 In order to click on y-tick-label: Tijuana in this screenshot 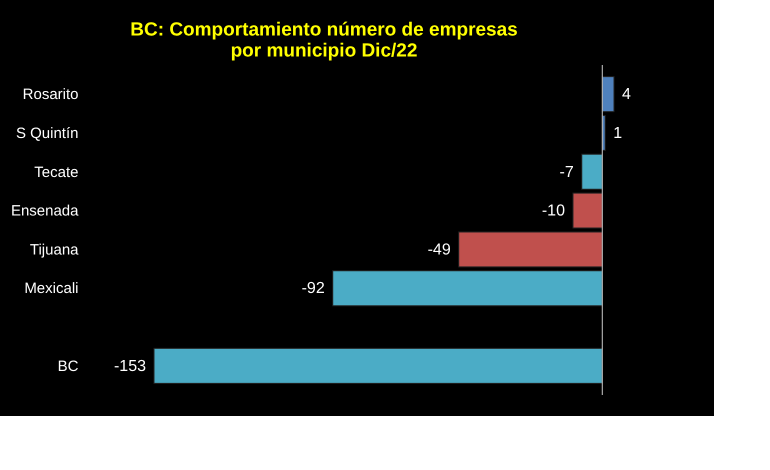, I will do `click(55, 249)`.